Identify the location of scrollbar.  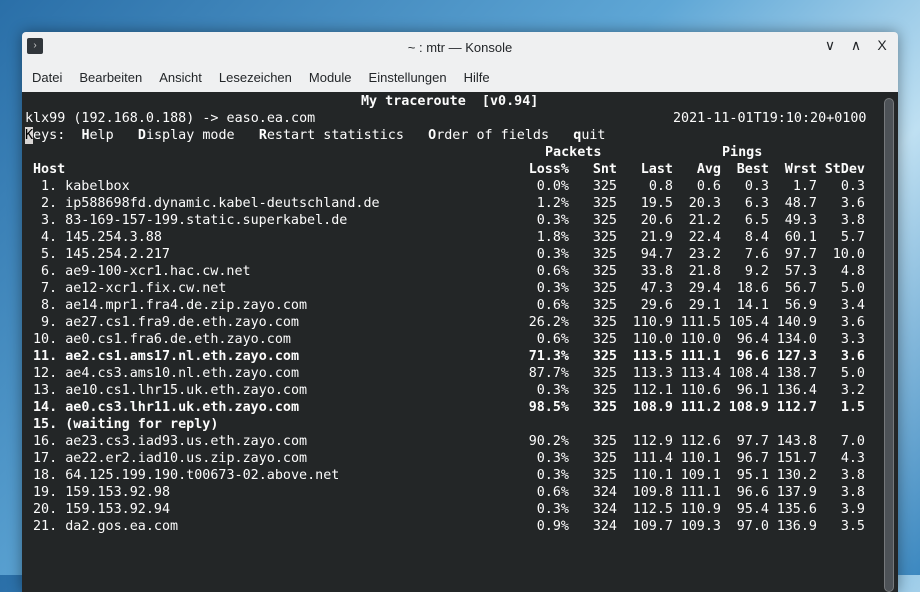
(889, 345).